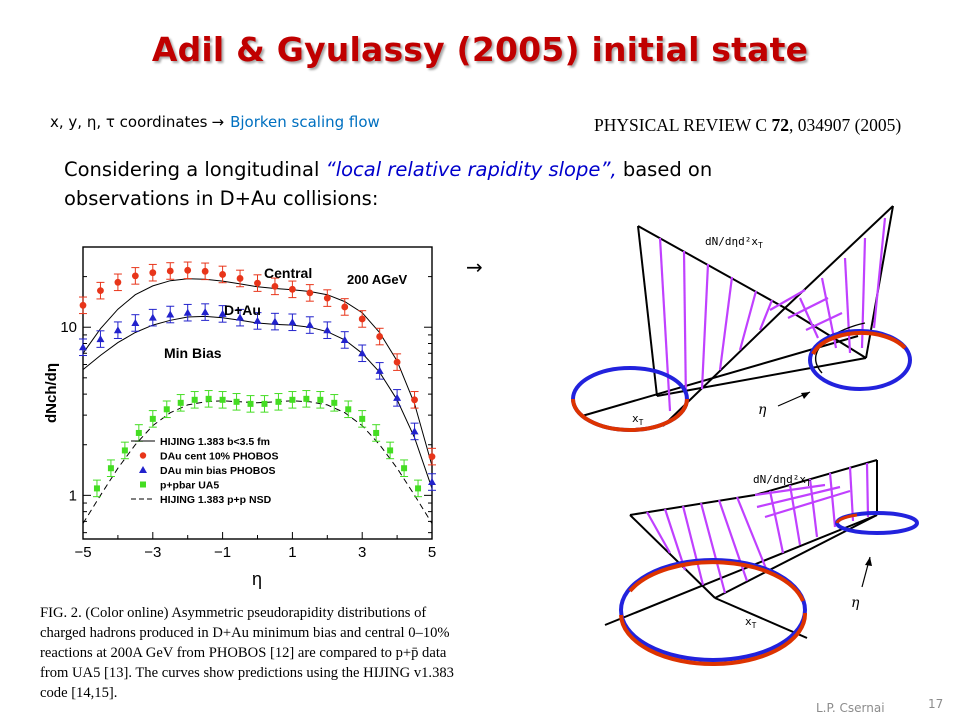 This screenshot has width=960, height=720. Describe the element at coordinates (218, 471) in the screenshot. I see `legend-label: DAu min bias PHOBOS` at that location.